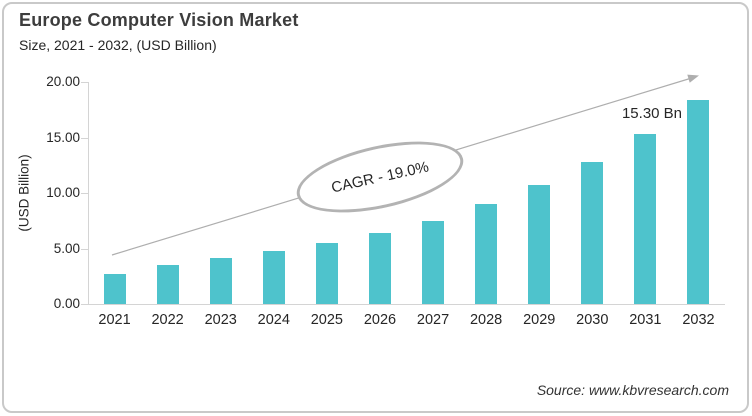  I want to click on bar-2022, so click(167, 284).